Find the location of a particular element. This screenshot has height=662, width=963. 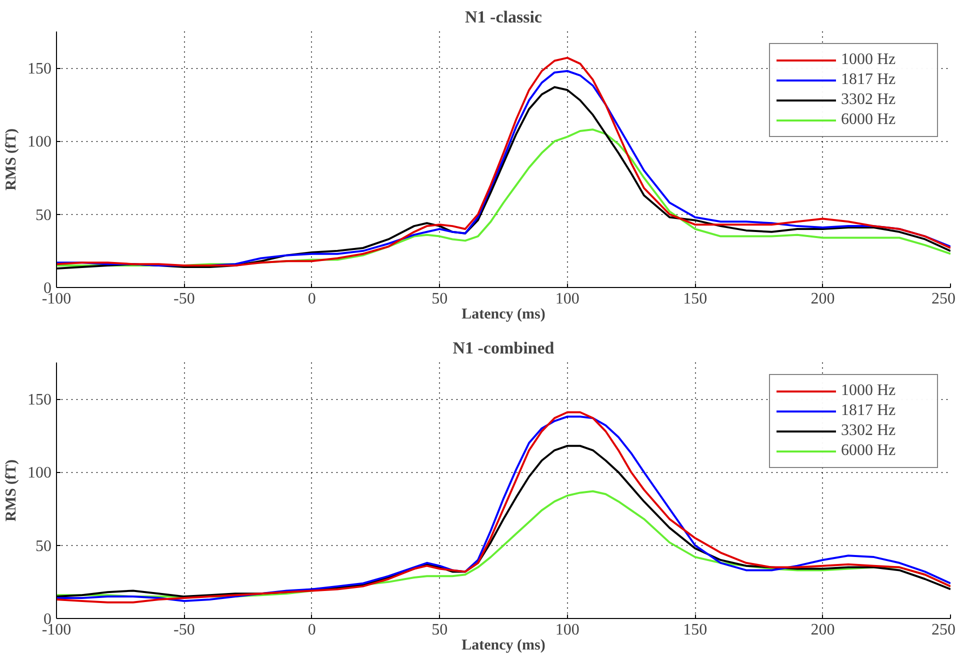

chart-title: N1 -classic is located at coordinates (503, 17).